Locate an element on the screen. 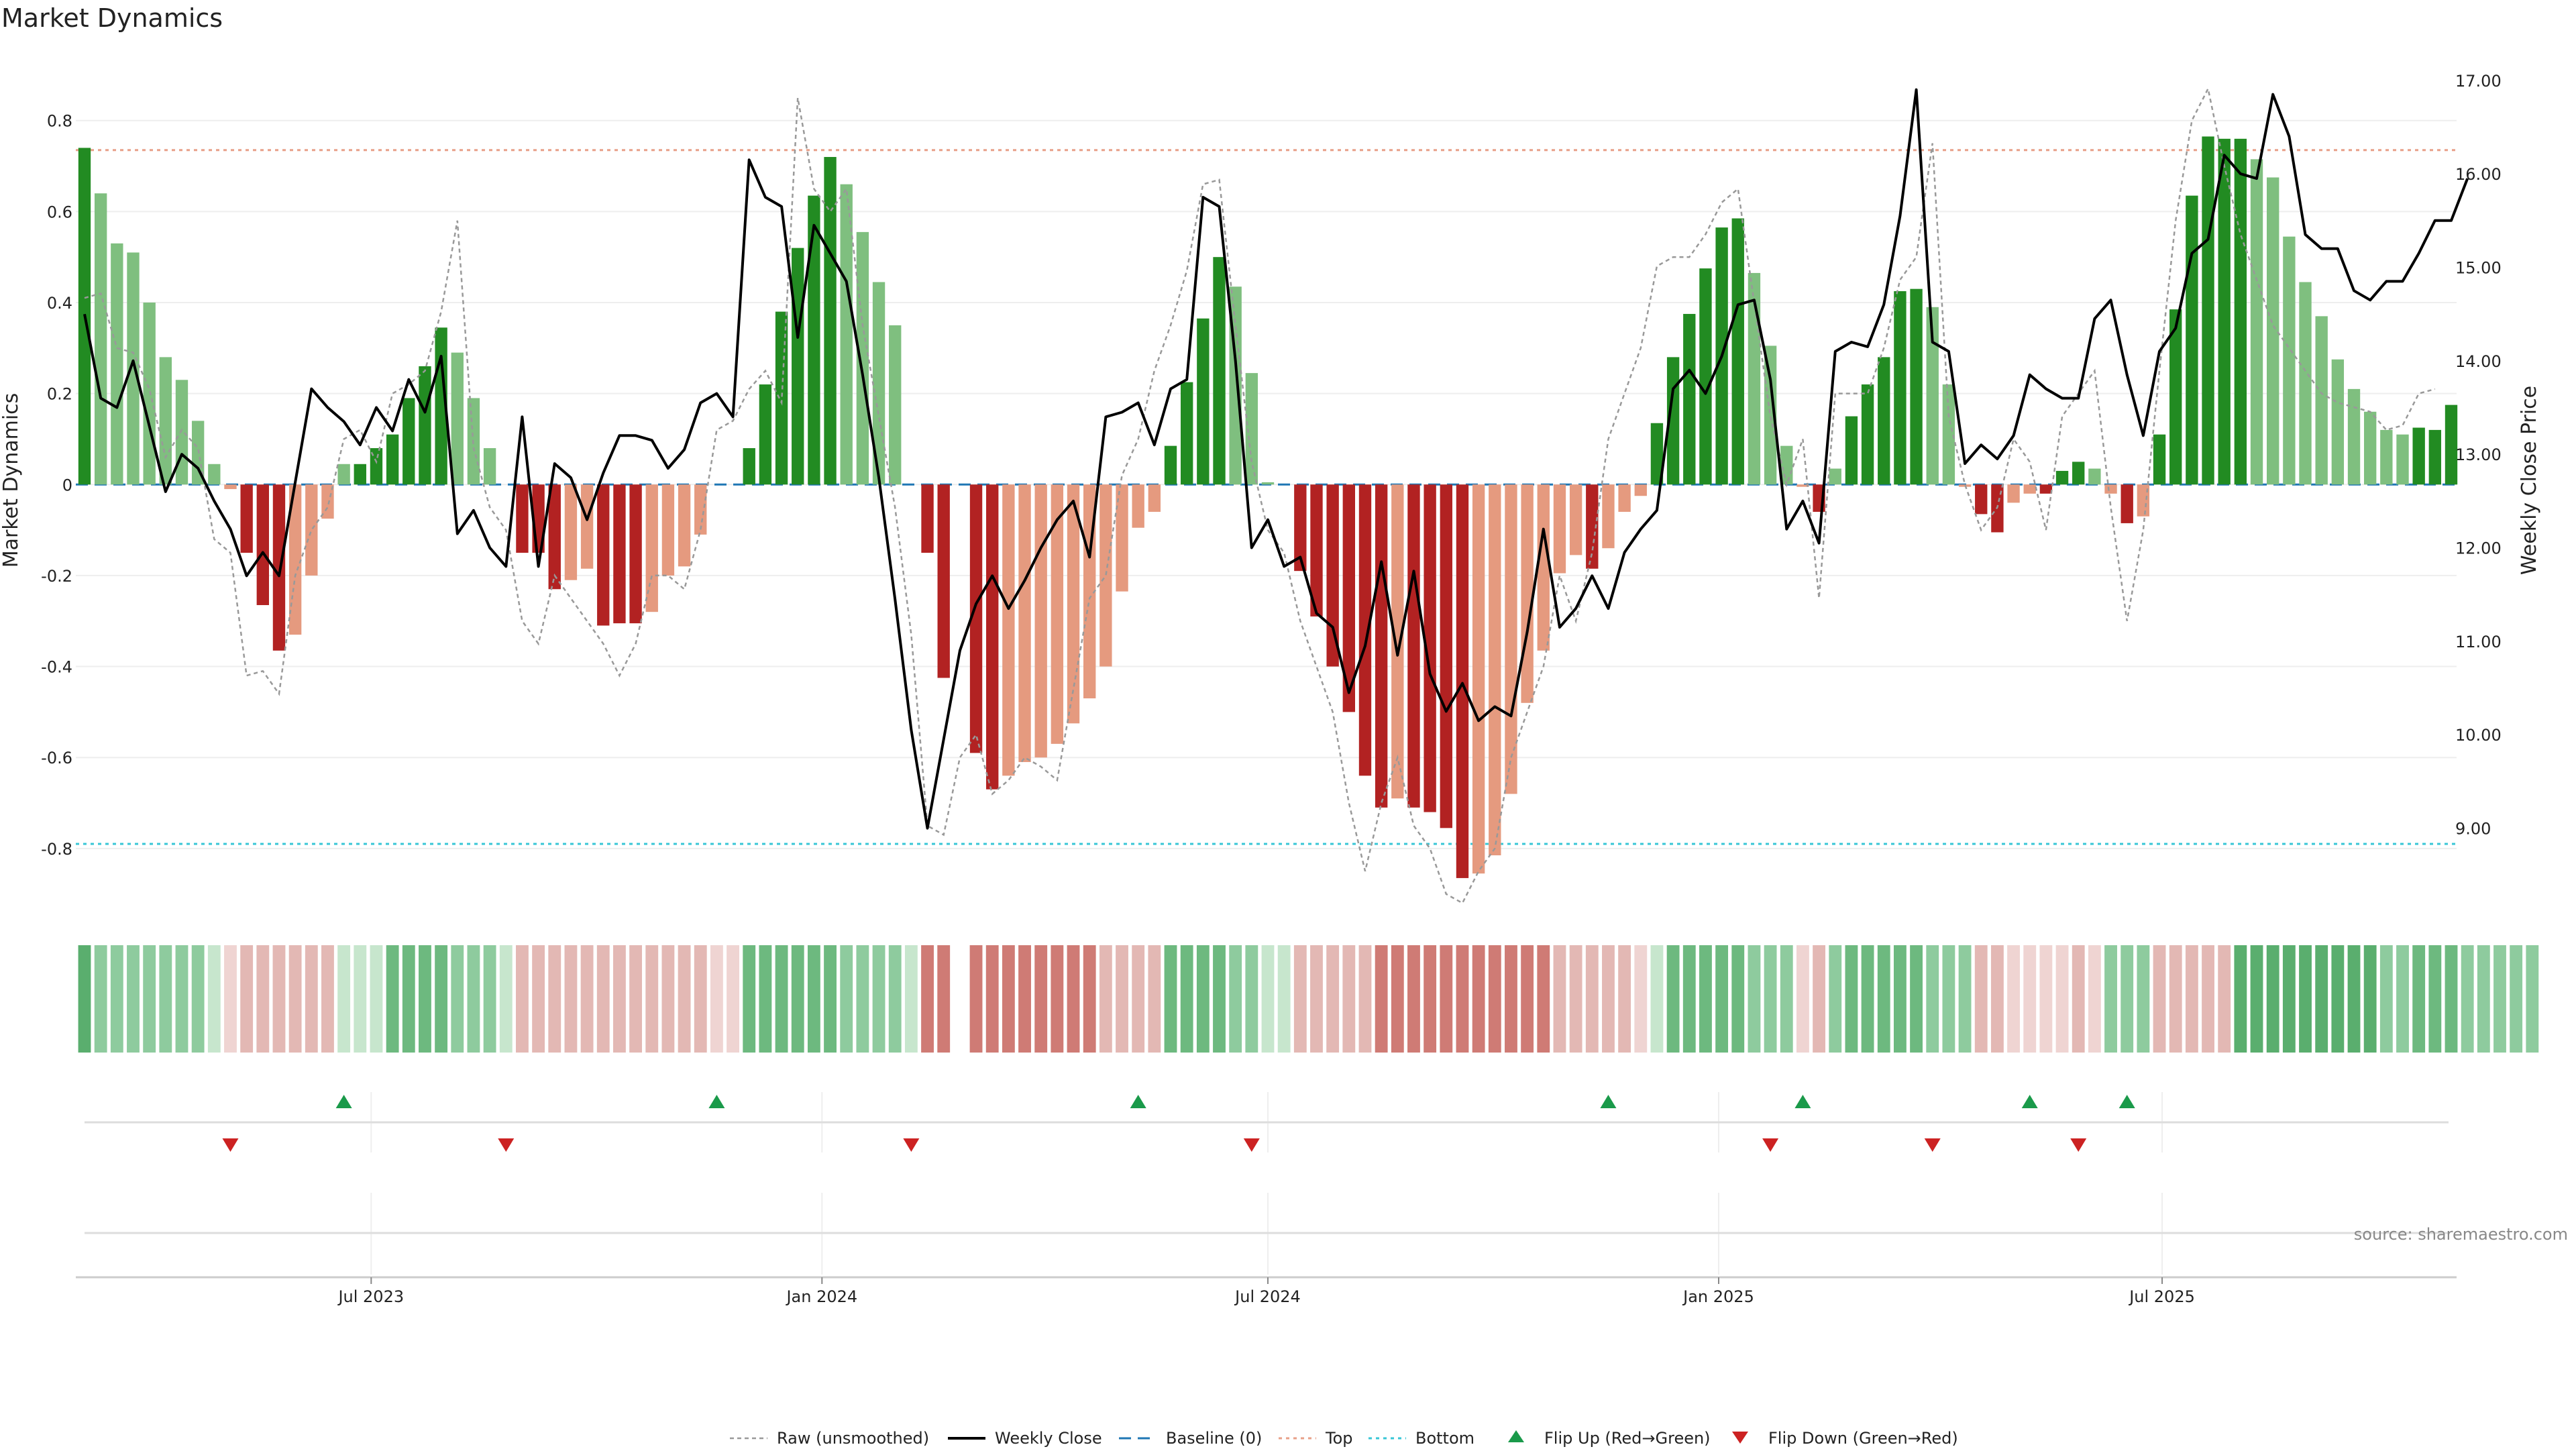 The height and width of the screenshot is (1449, 2576). y-tick-label: -0.6 is located at coordinates (56, 758).